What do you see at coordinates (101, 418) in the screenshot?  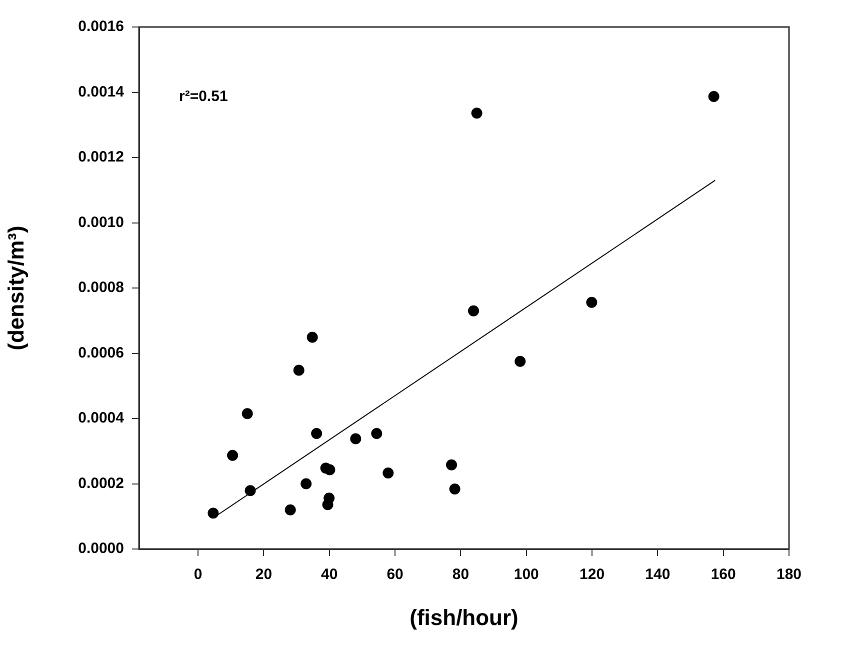 I see `y-tick-label: 0.0004` at bounding box center [101, 418].